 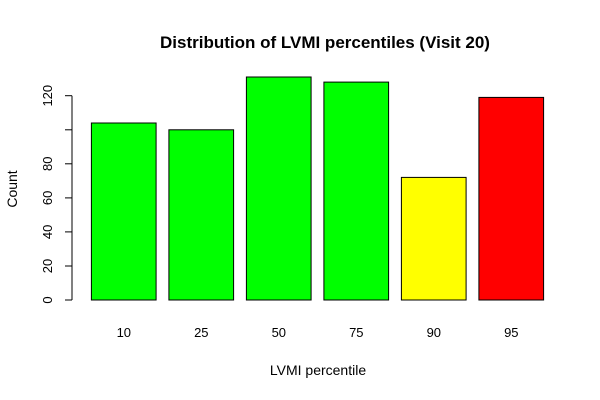 I want to click on x-axis-tick-labels: 10 25 50 75 90 95, so click(x=318, y=332).